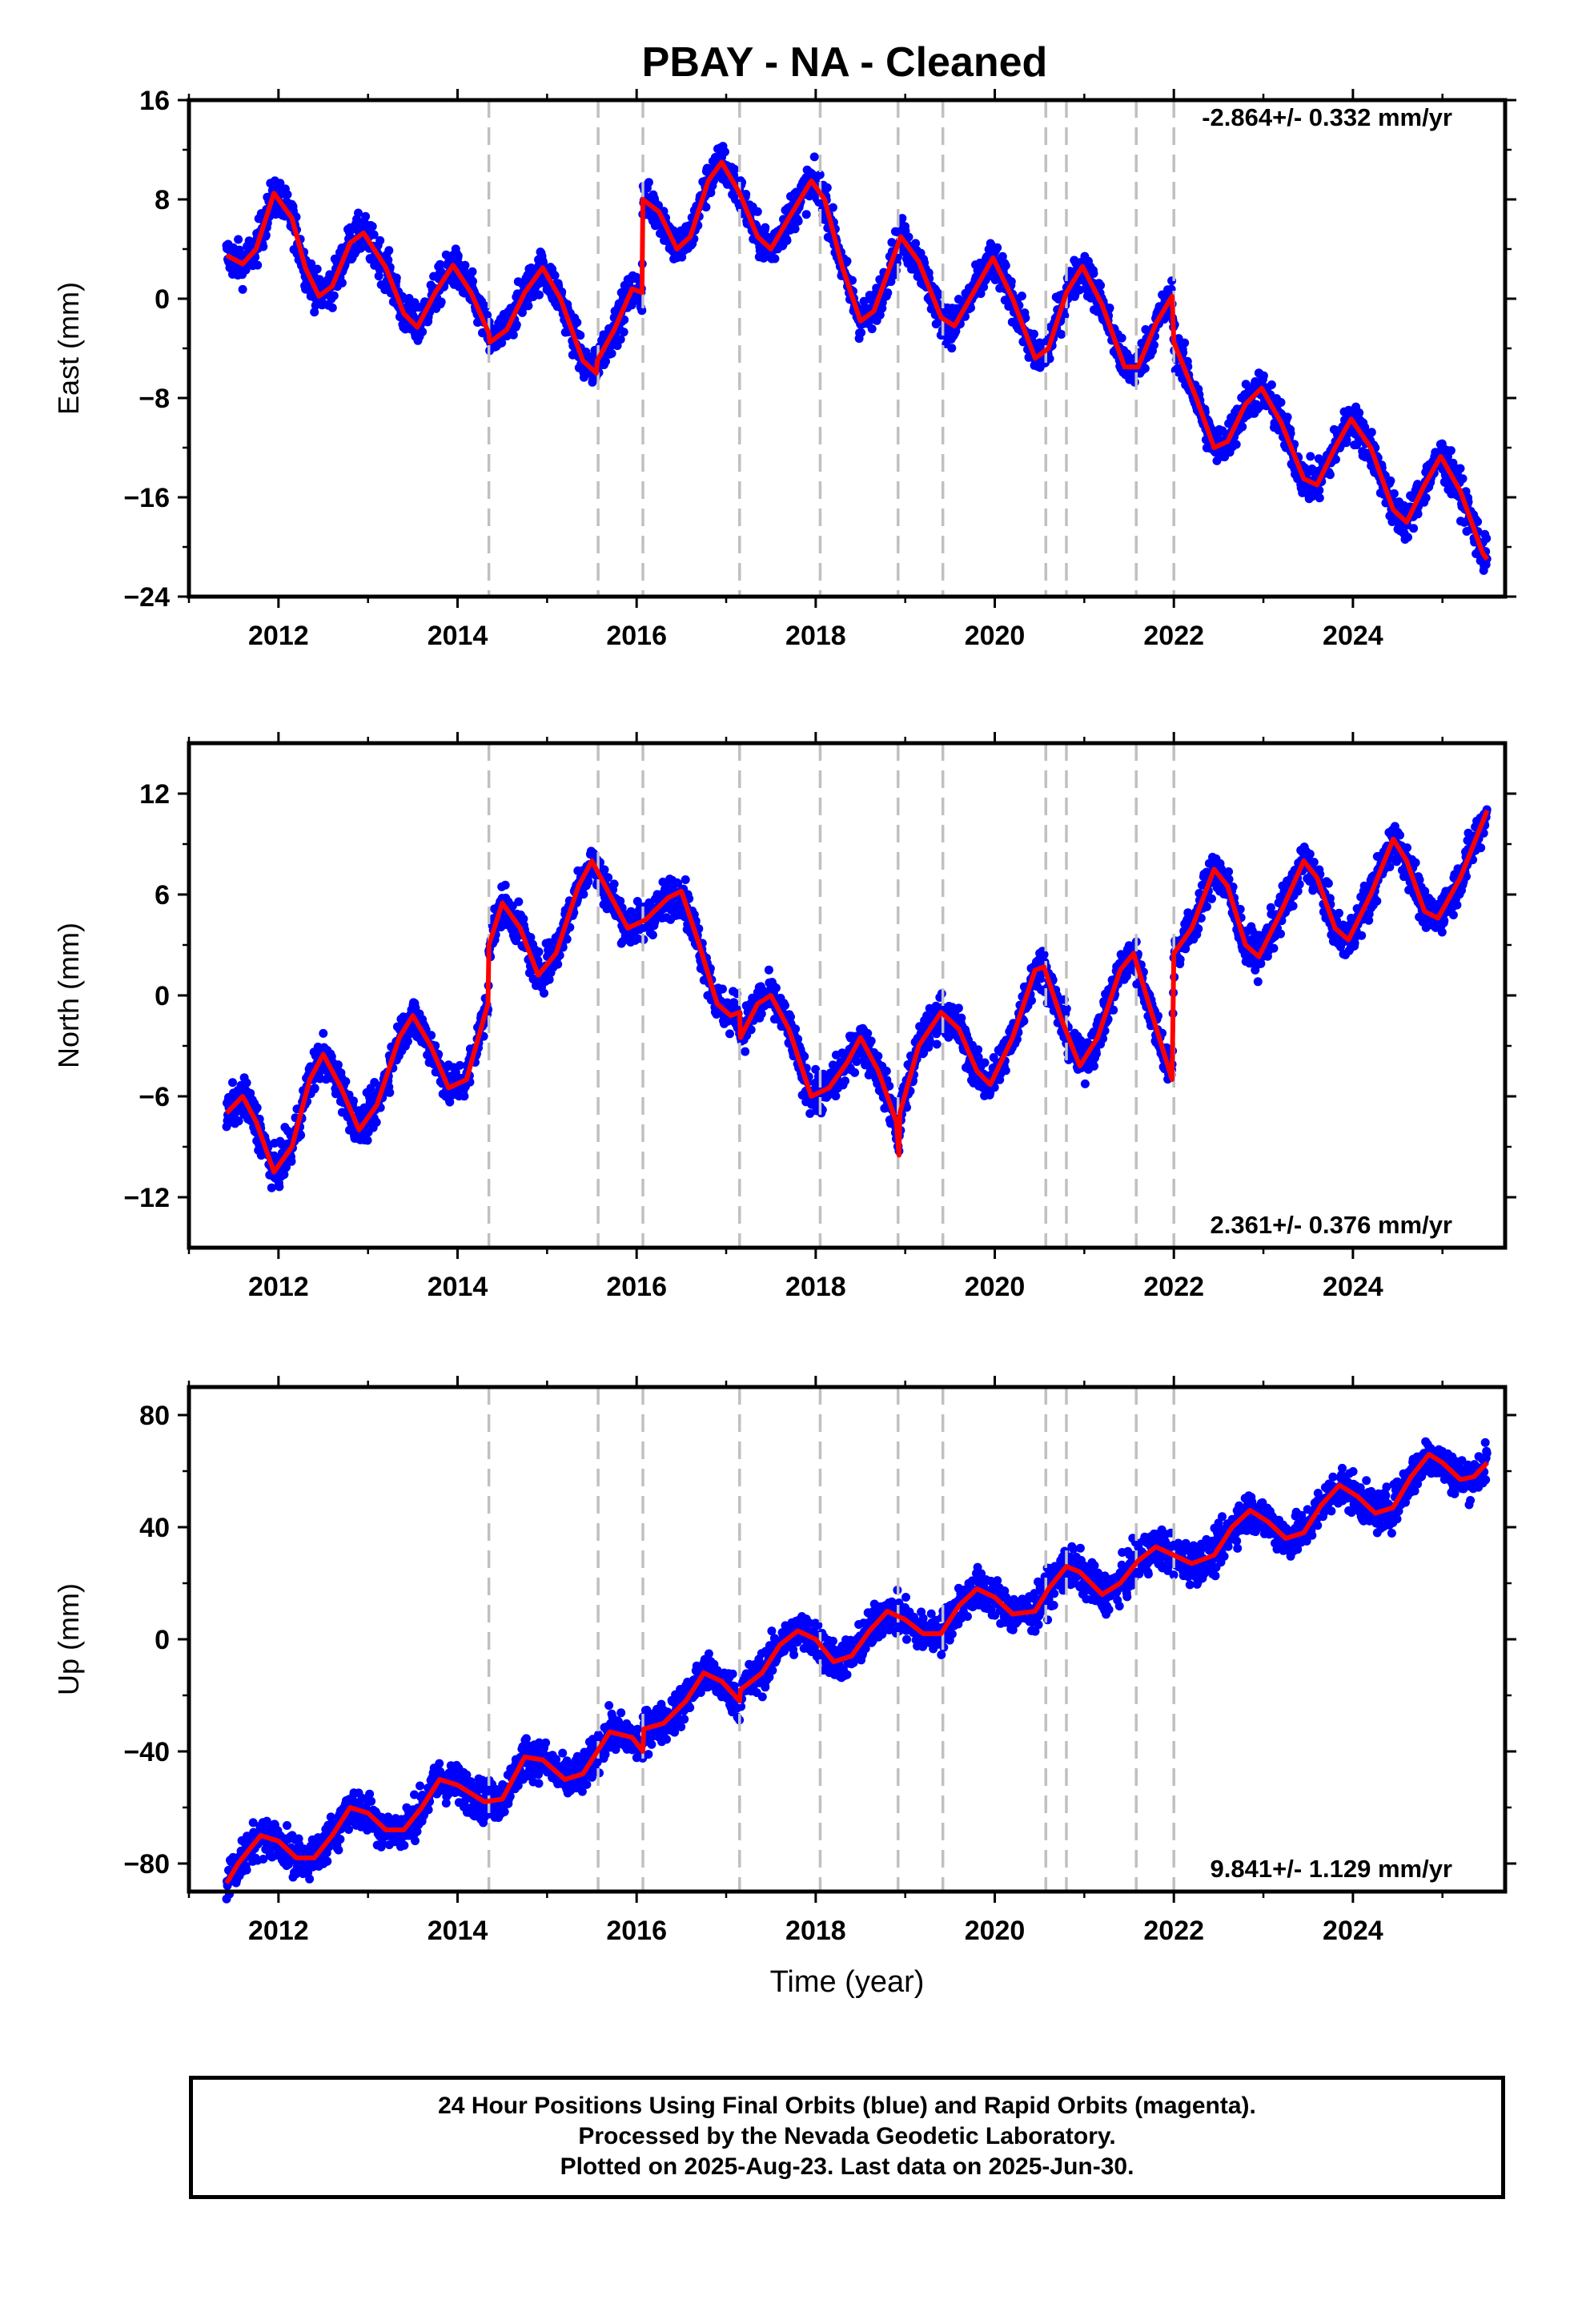 This screenshot has width=1582, height=2324. I want to click on east-x-tick-label: 2014, so click(458, 636).